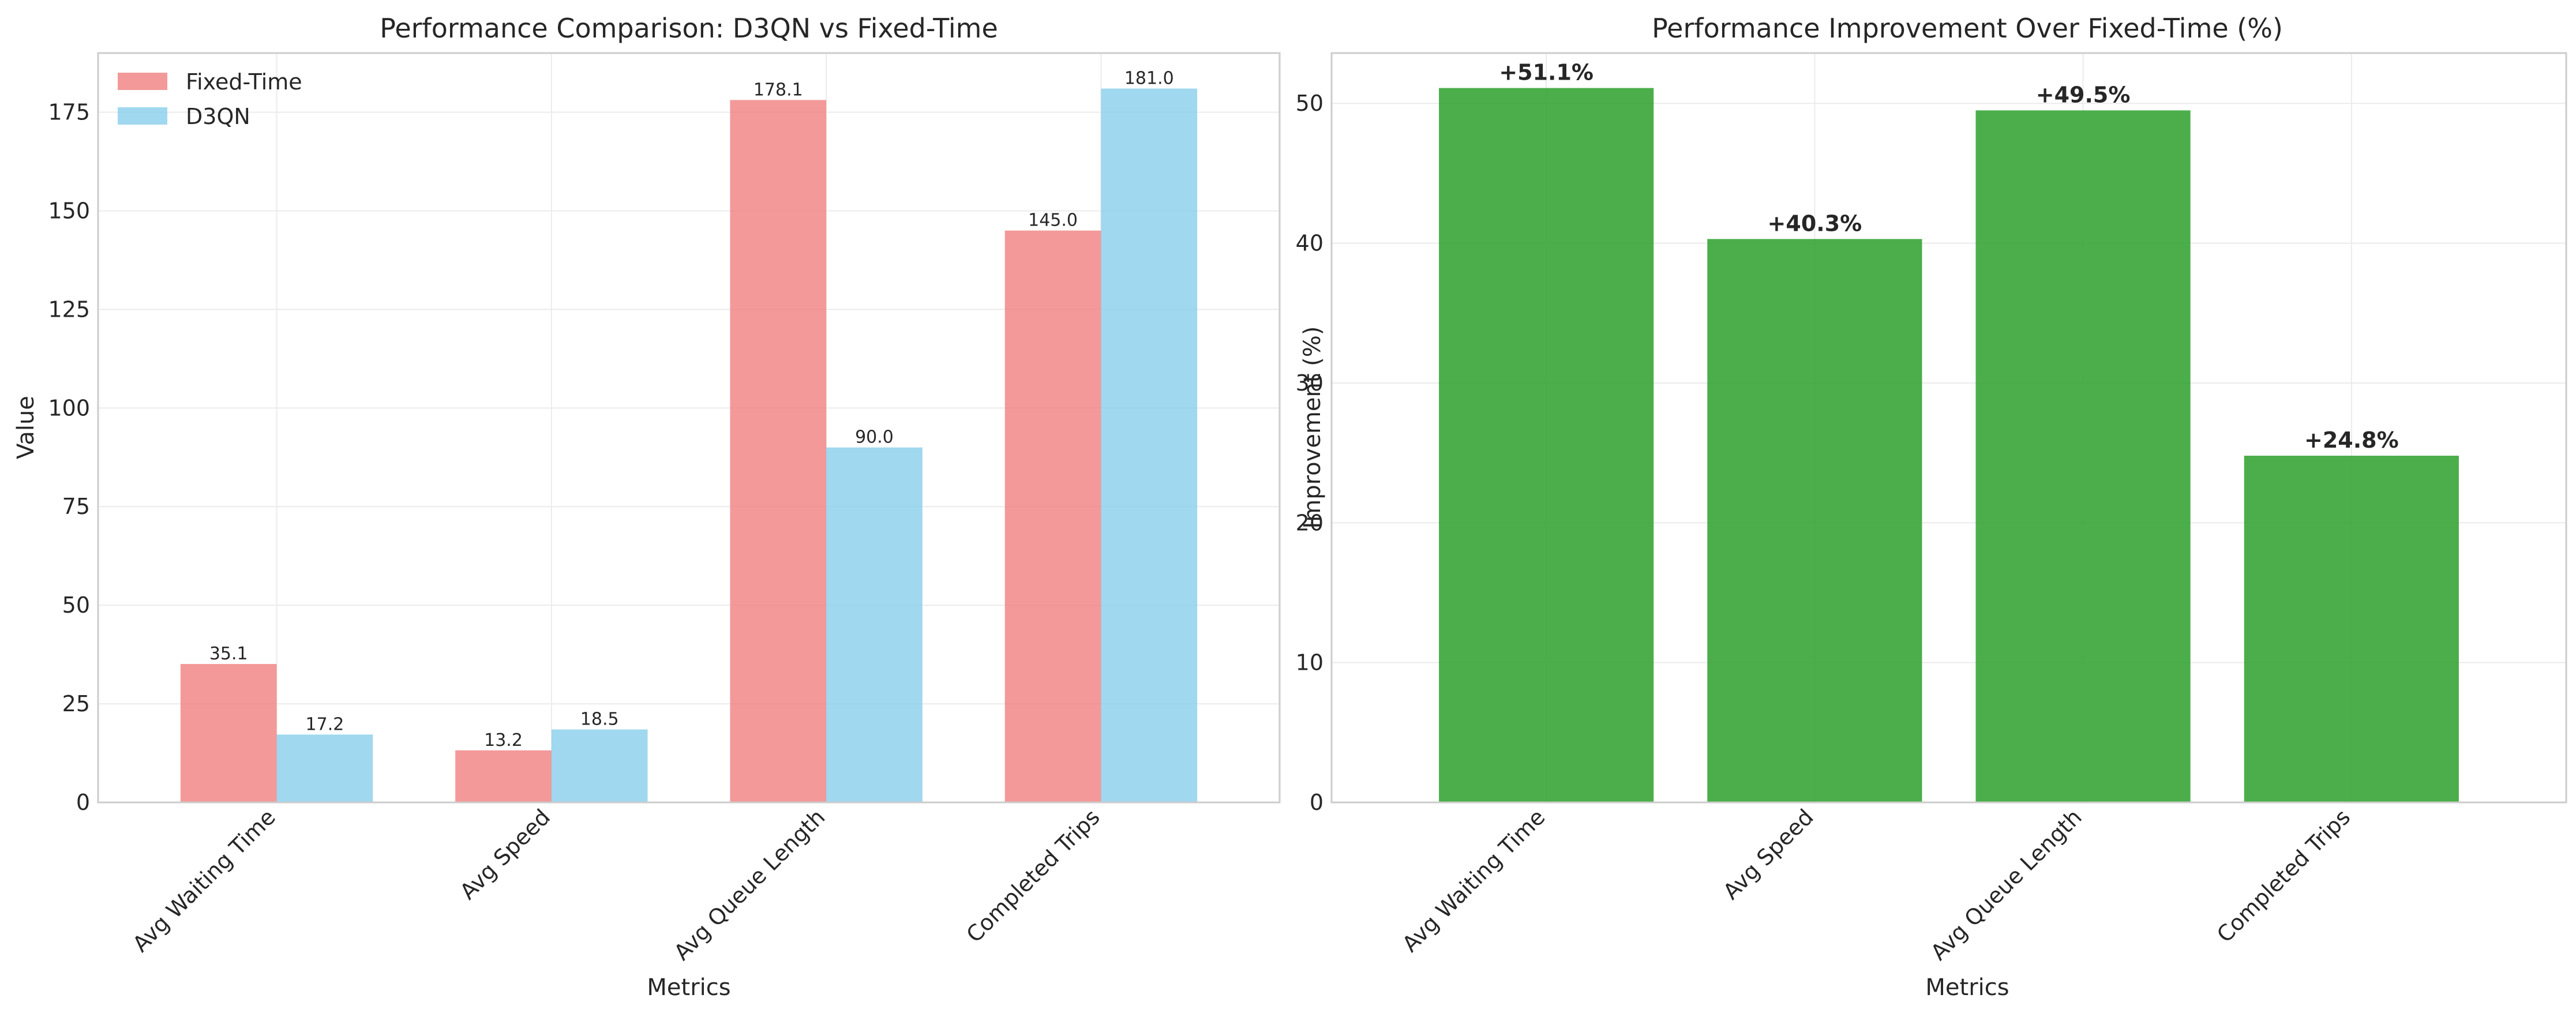 This screenshot has height=1017, width=2576. I want to click on improvement-y-tick-label: 10, so click(1309, 663).